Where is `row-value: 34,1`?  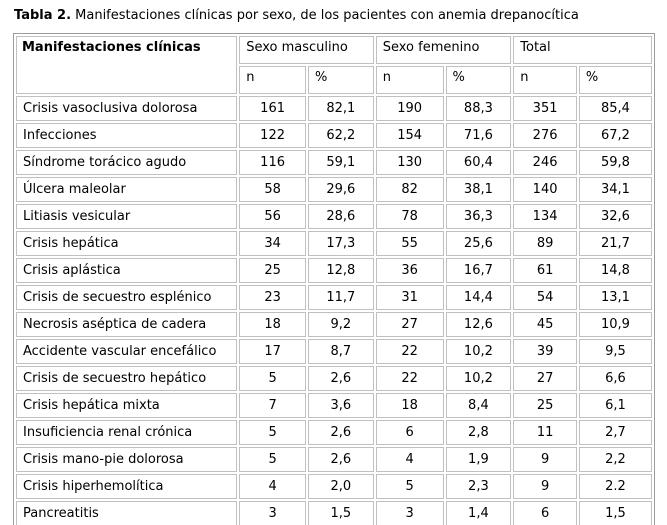 row-value: 34,1 is located at coordinates (615, 189).